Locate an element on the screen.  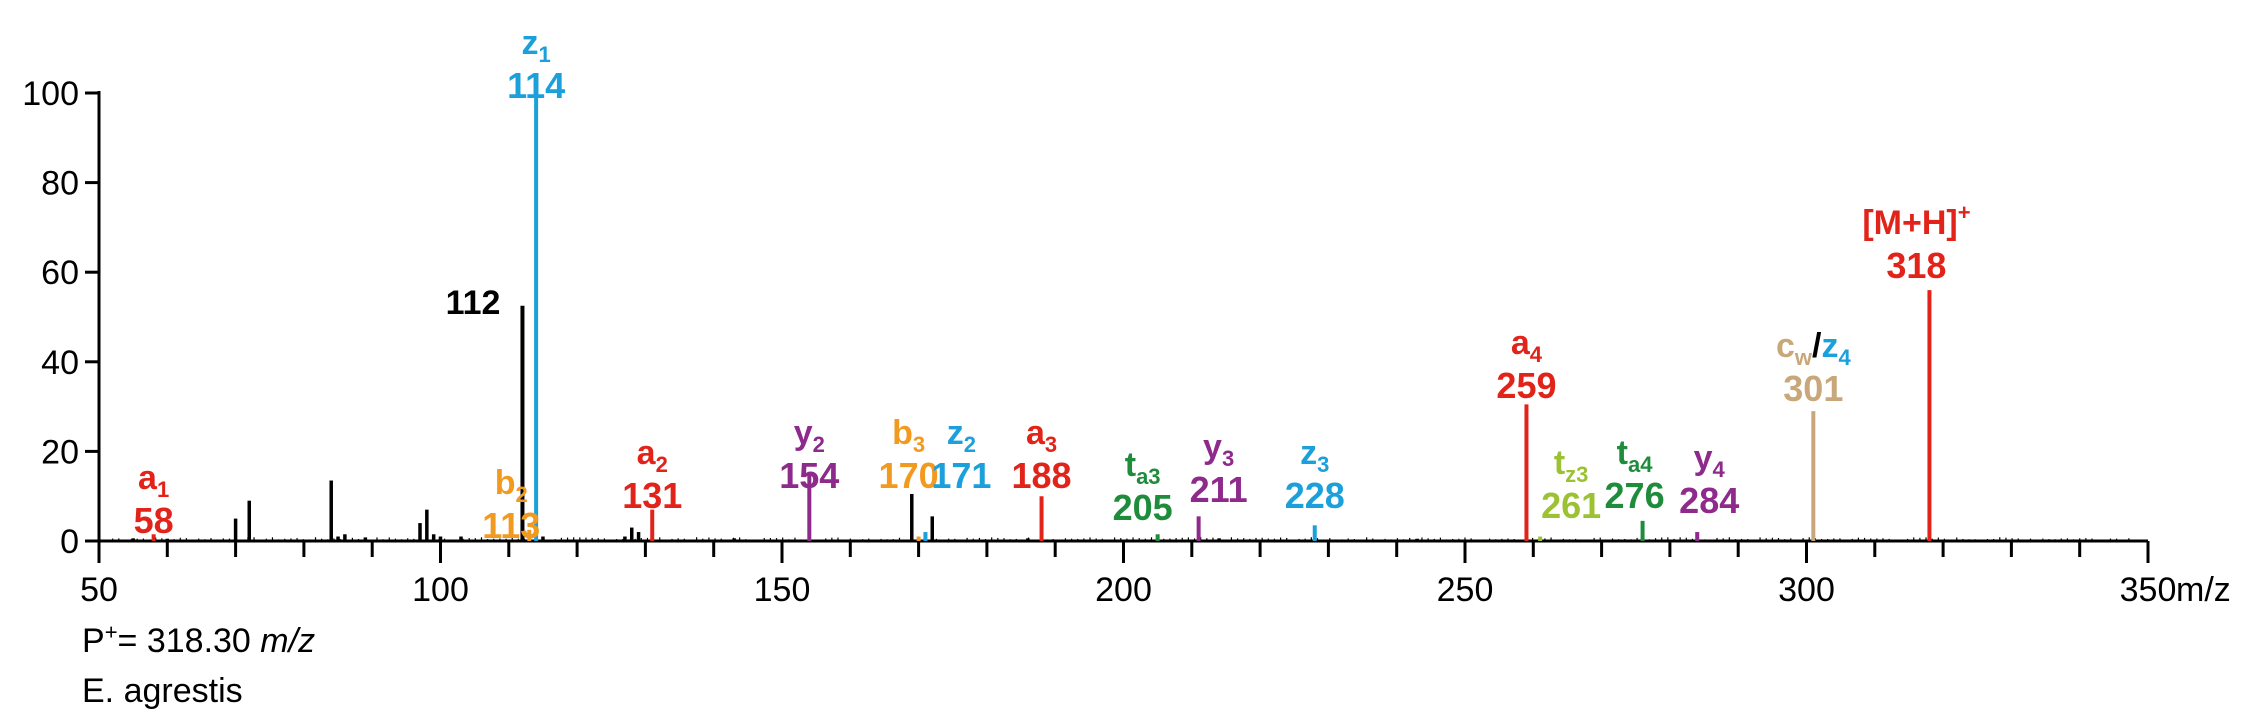
peak-label-ion-318: [M+H]+ is located at coordinates (1916, 221).